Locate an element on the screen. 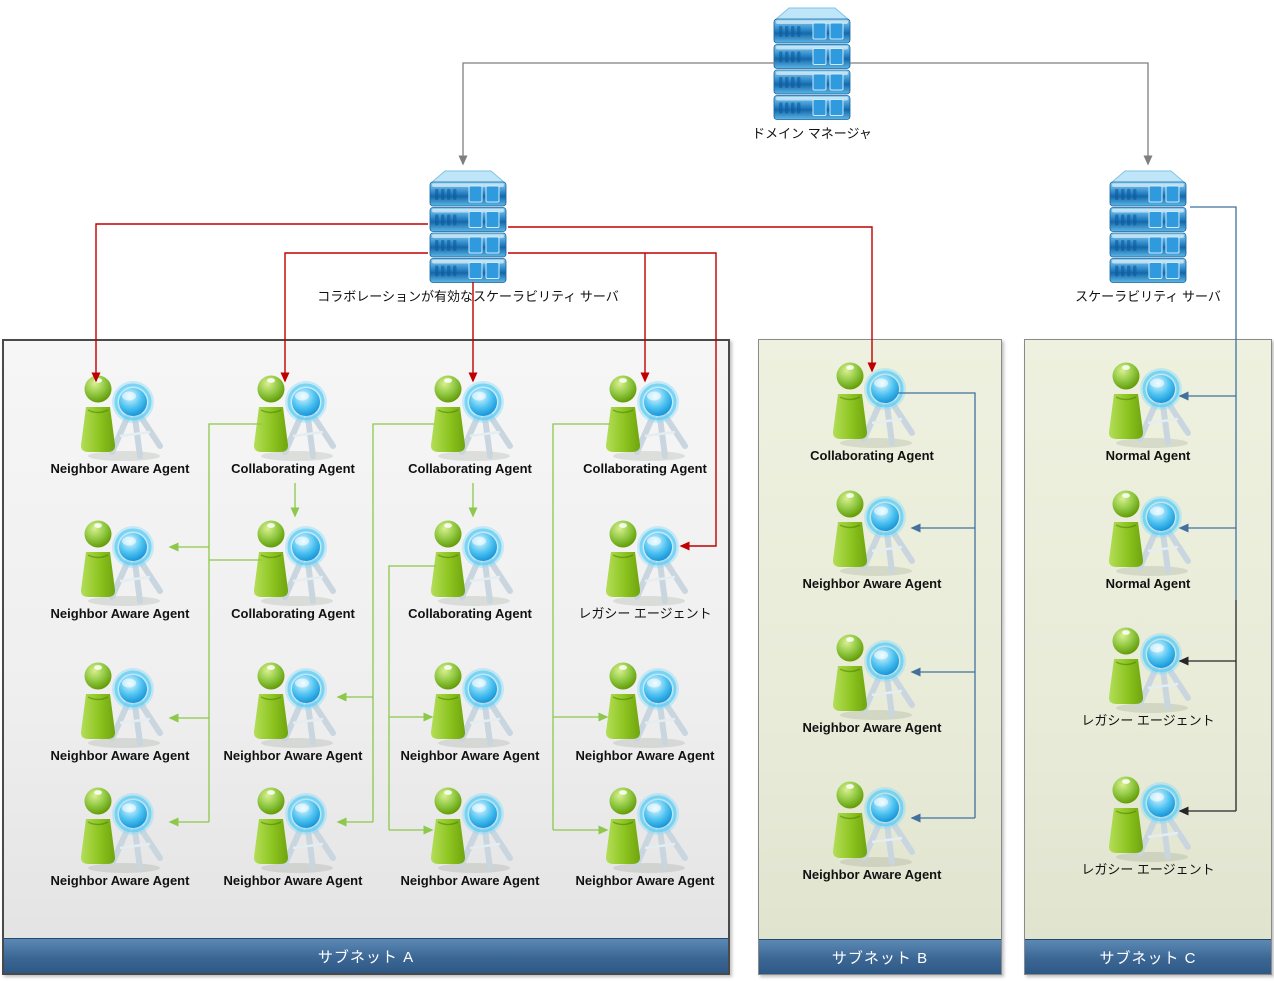 This screenshot has height=981, width=1274. agent-subnet-a-16: Neighbor Aware Agent is located at coordinates (645, 837).